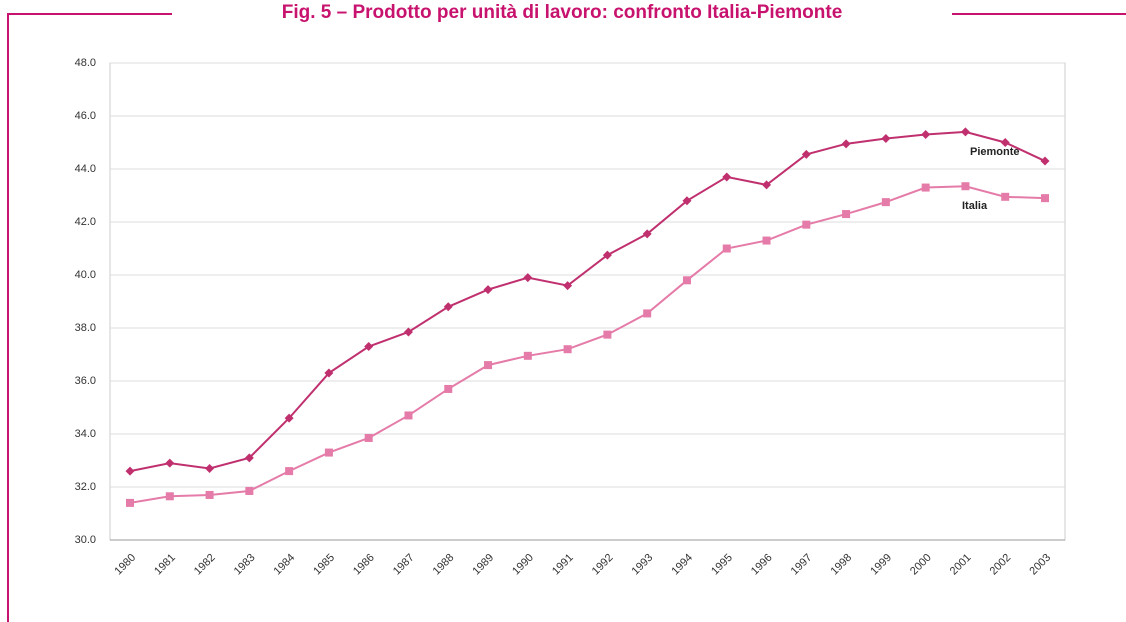 The height and width of the screenshot is (622, 1126). What do you see at coordinates (85, 222) in the screenshot?
I see `y-tick-label: 42.0` at bounding box center [85, 222].